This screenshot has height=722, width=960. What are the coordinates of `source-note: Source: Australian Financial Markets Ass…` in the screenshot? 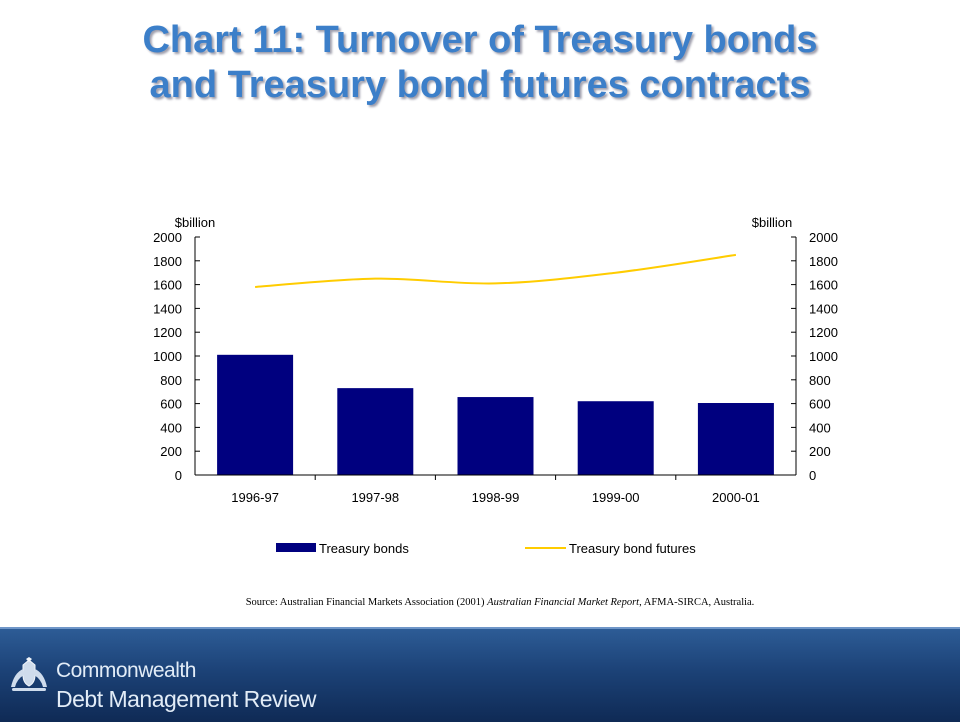 It's located at (480, 602).